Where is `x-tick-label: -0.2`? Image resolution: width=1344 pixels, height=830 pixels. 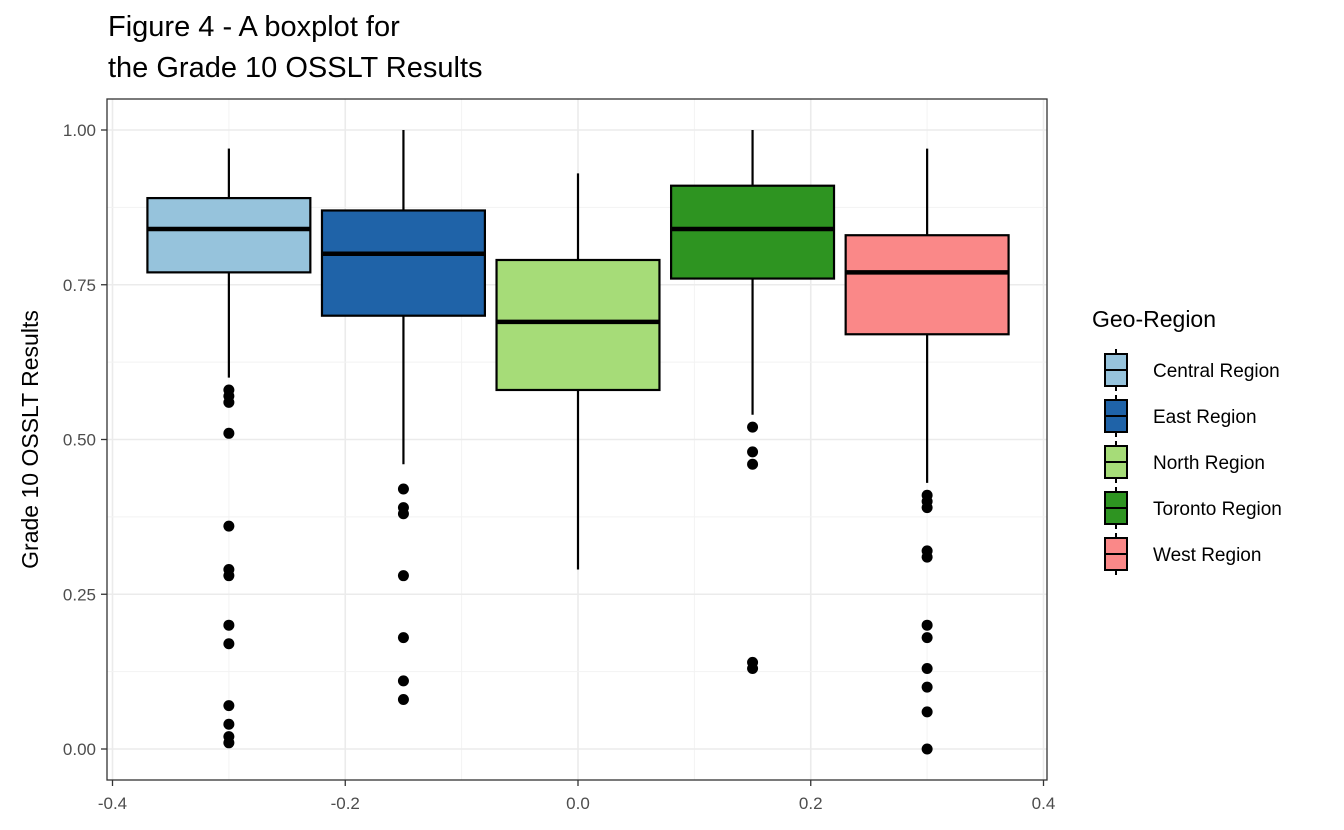
x-tick-label: -0.2 is located at coordinates (345, 803).